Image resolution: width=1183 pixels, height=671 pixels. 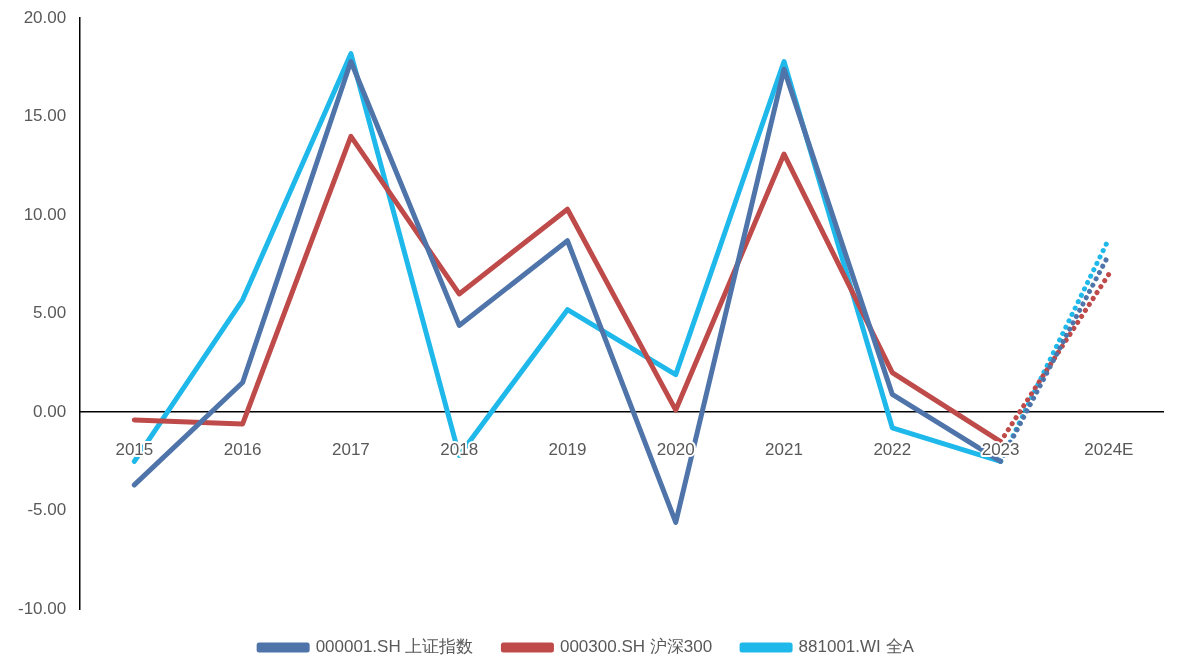 I want to click on y-tick-label: 15.00, so click(x=45, y=116).